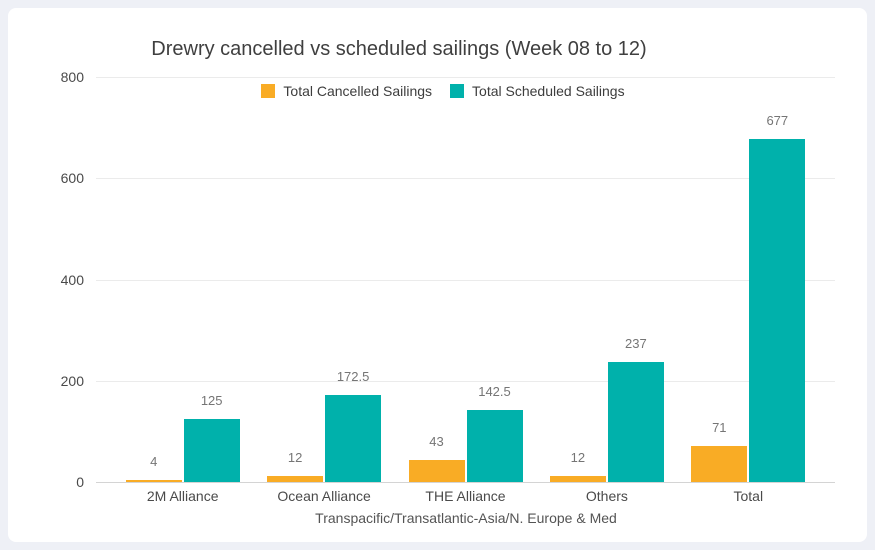 This screenshot has width=875, height=550. Describe the element at coordinates (182, 496) in the screenshot. I see `x-category-label-2m-alliance: 2M Alliance` at that location.